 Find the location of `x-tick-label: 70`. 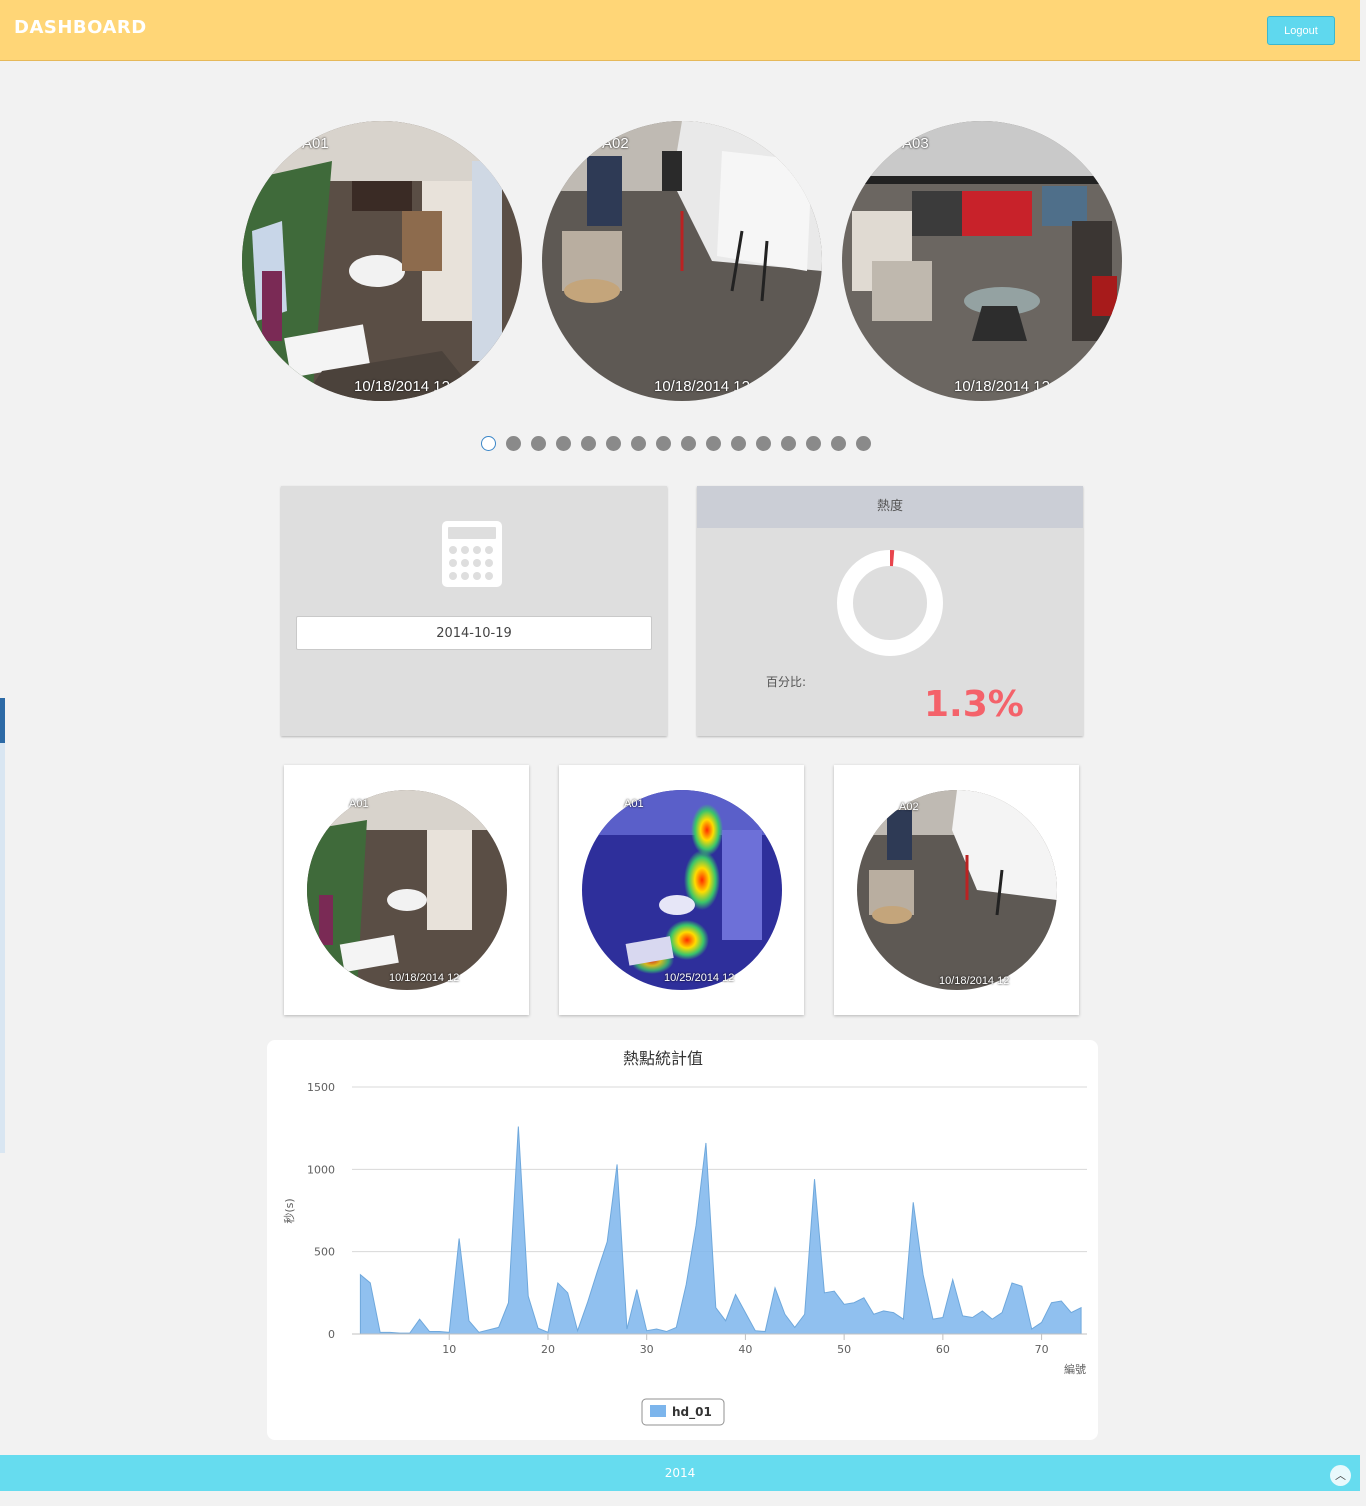

x-tick-label: 70 is located at coordinates (1042, 1349).